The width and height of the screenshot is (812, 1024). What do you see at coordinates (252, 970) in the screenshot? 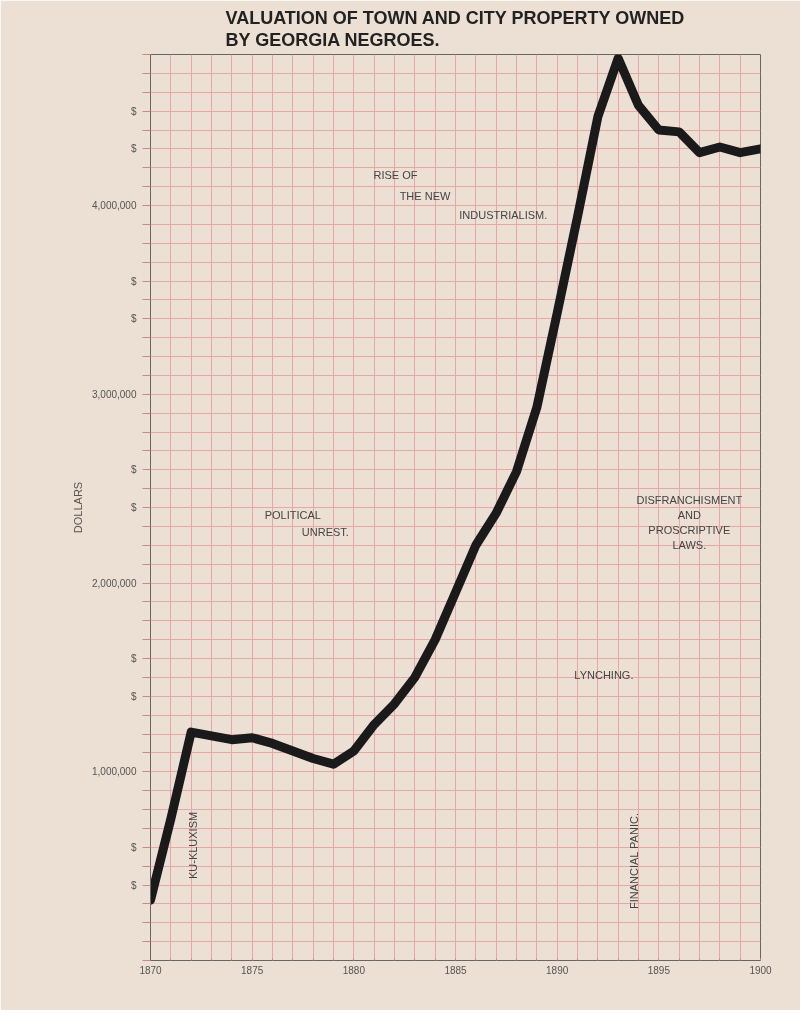
I see `x-tick-label: 1875` at bounding box center [252, 970].